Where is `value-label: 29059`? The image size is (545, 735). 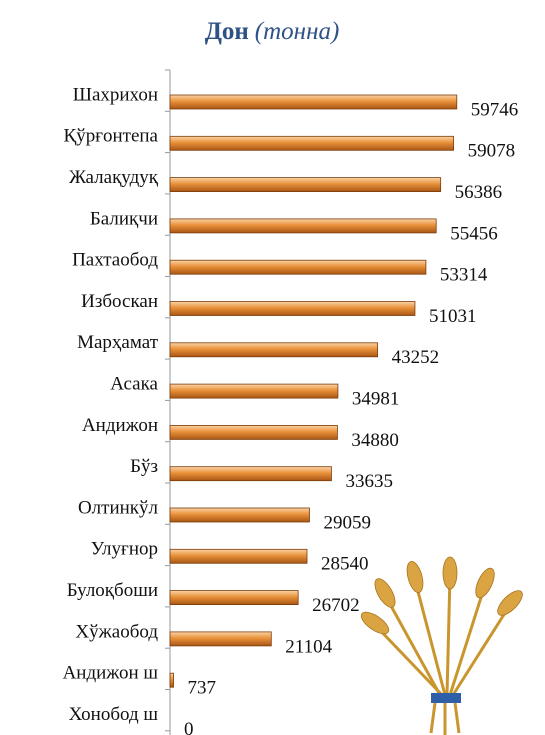
value-label: 29059 is located at coordinates (347, 522).